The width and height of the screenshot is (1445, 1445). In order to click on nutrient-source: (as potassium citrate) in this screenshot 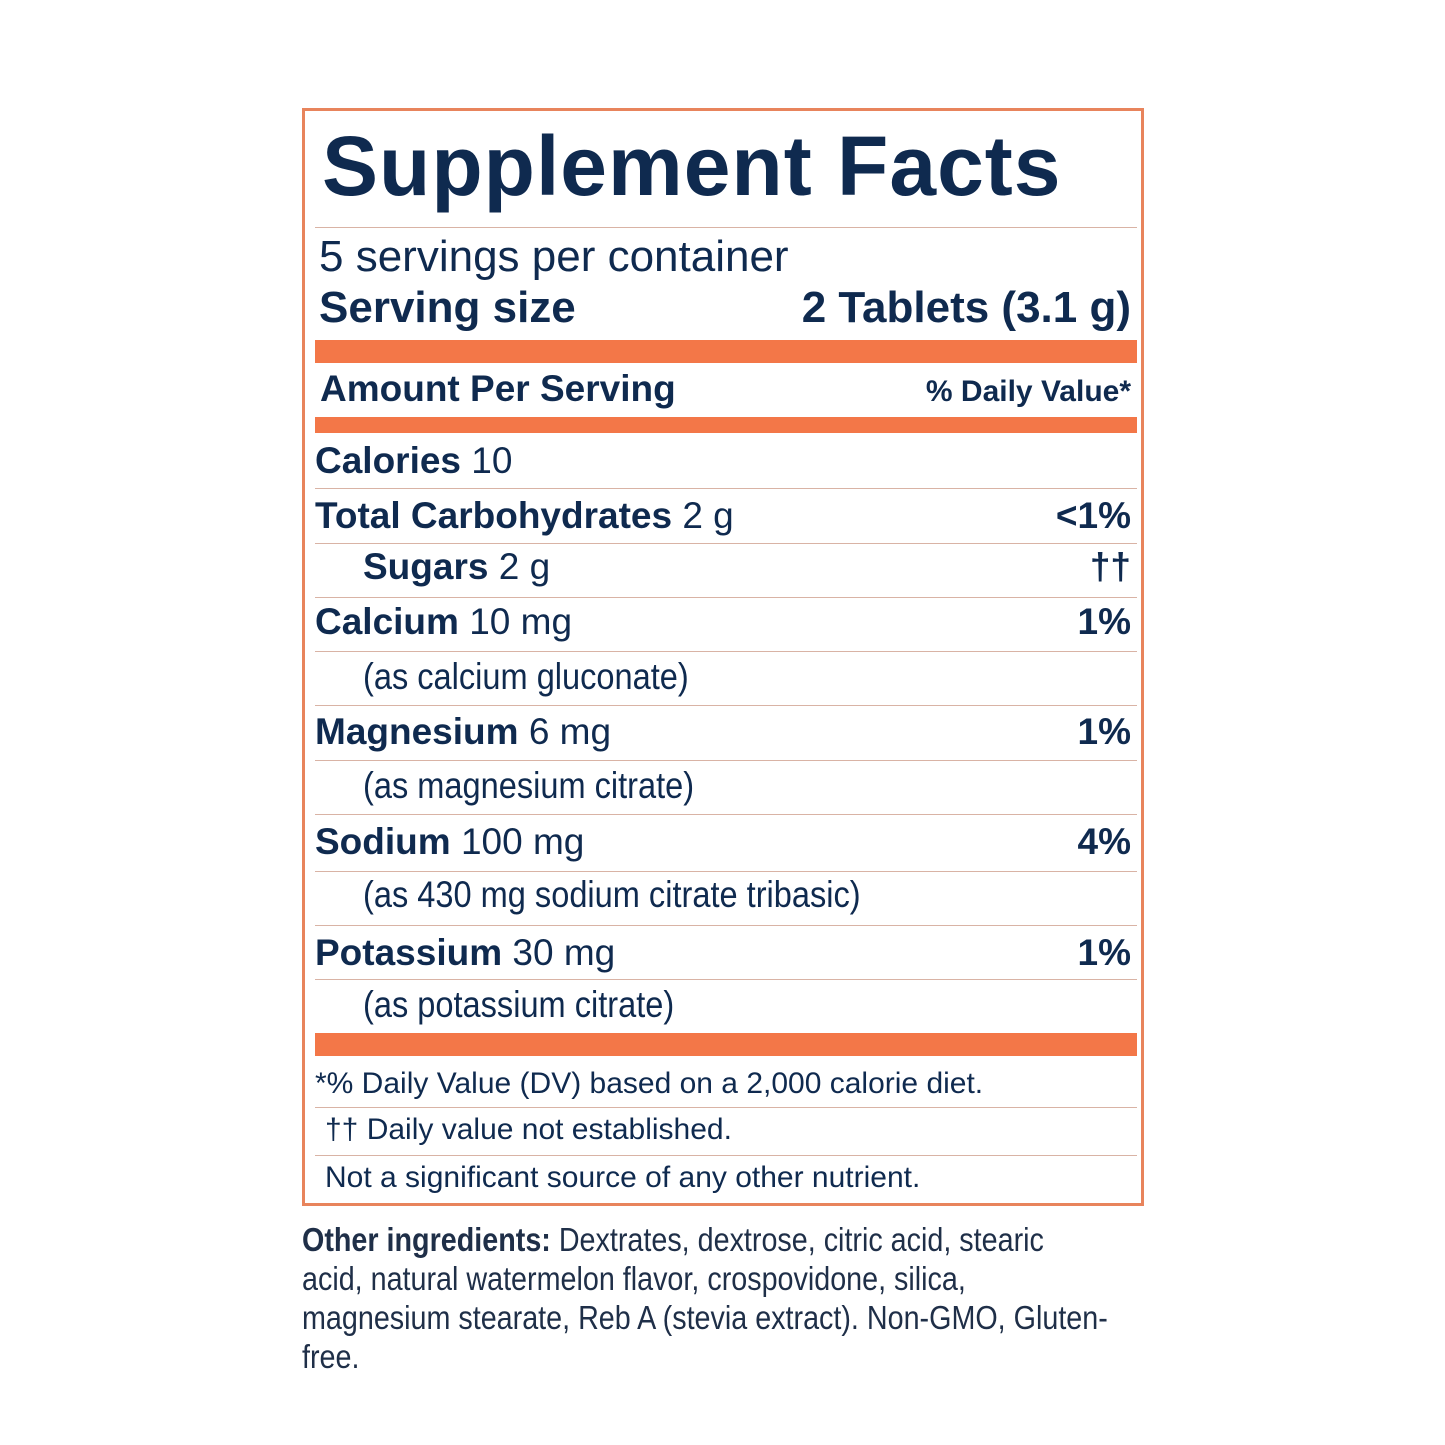, I will do `click(519, 1004)`.